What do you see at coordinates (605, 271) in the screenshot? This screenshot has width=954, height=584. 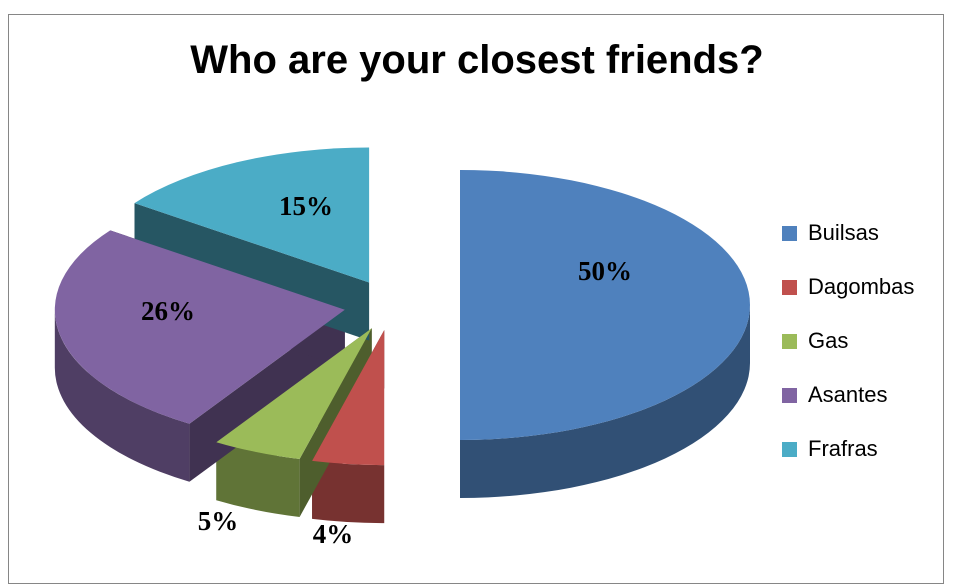 I see `data-label-builsas: 50%` at bounding box center [605, 271].